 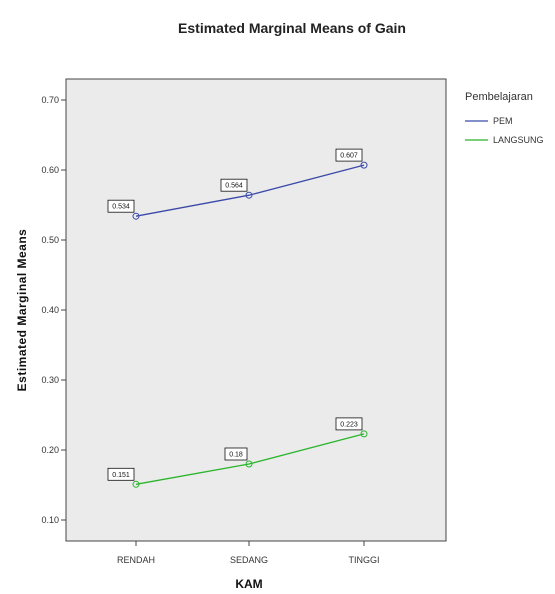 What do you see at coordinates (50, 380) in the screenshot?
I see `y-tick-label: 0.30` at bounding box center [50, 380].